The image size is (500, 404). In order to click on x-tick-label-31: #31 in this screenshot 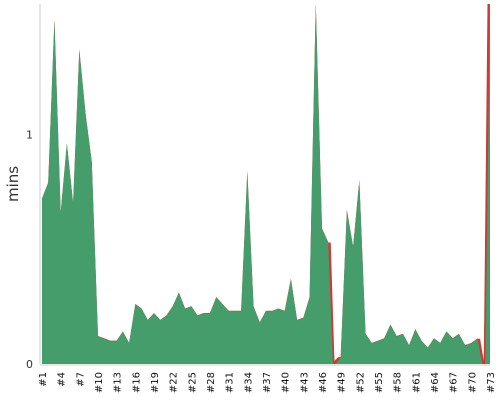, I will do `click(230, 382)`.